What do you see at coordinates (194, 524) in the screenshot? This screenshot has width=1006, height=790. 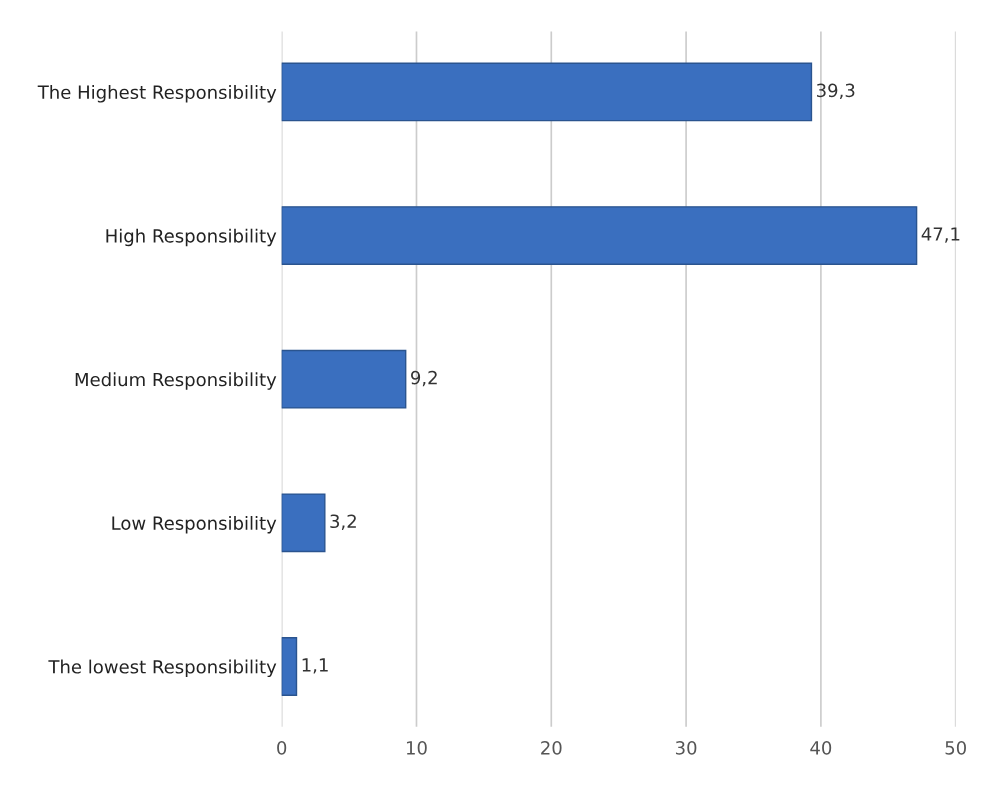 I see `y-tick-label: Low Responsibility` at bounding box center [194, 524].